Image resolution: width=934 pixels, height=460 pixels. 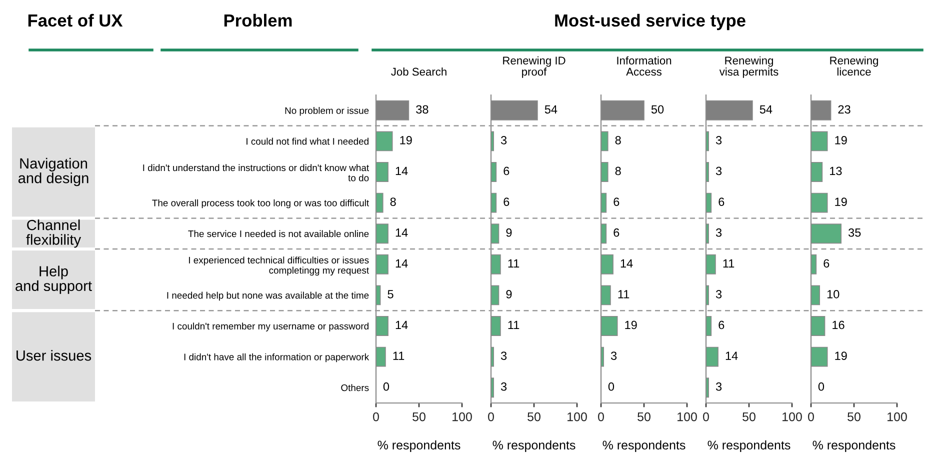 I want to click on y-tick-label: No problem or issue, so click(x=327, y=111).